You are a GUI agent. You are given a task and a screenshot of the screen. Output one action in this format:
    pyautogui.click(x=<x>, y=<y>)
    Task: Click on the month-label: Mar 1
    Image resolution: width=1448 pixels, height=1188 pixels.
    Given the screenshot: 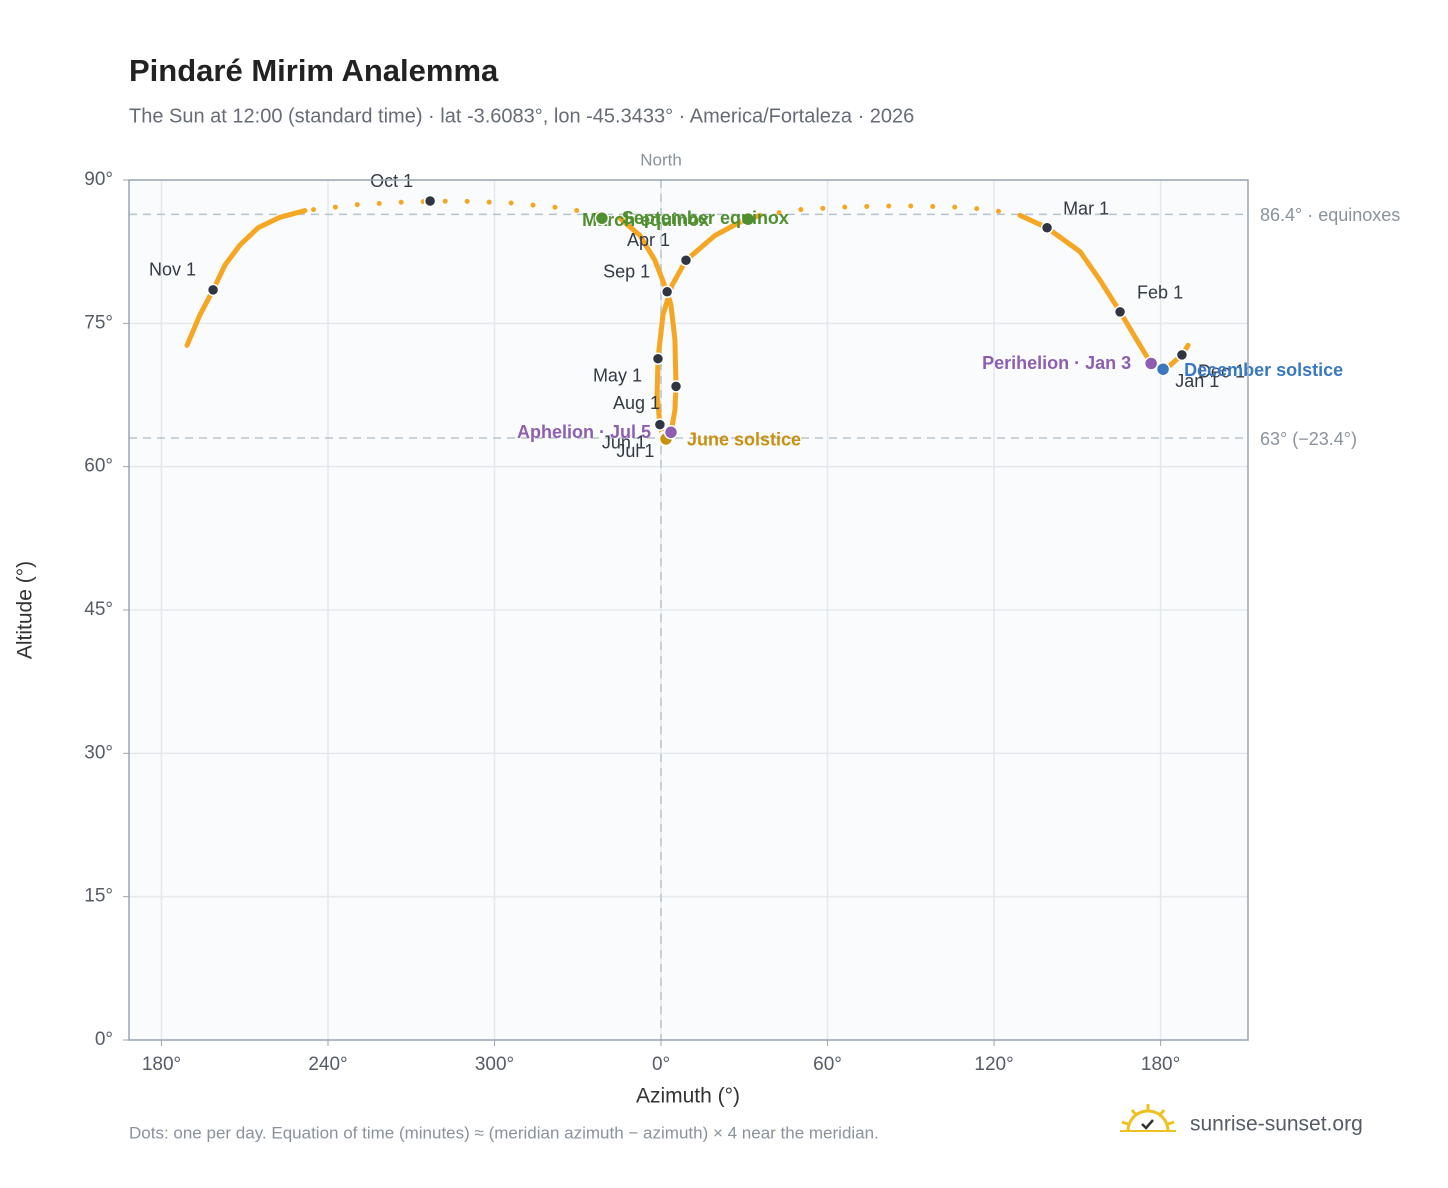 What is the action you would take?
    pyautogui.click(x=1086, y=209)
    